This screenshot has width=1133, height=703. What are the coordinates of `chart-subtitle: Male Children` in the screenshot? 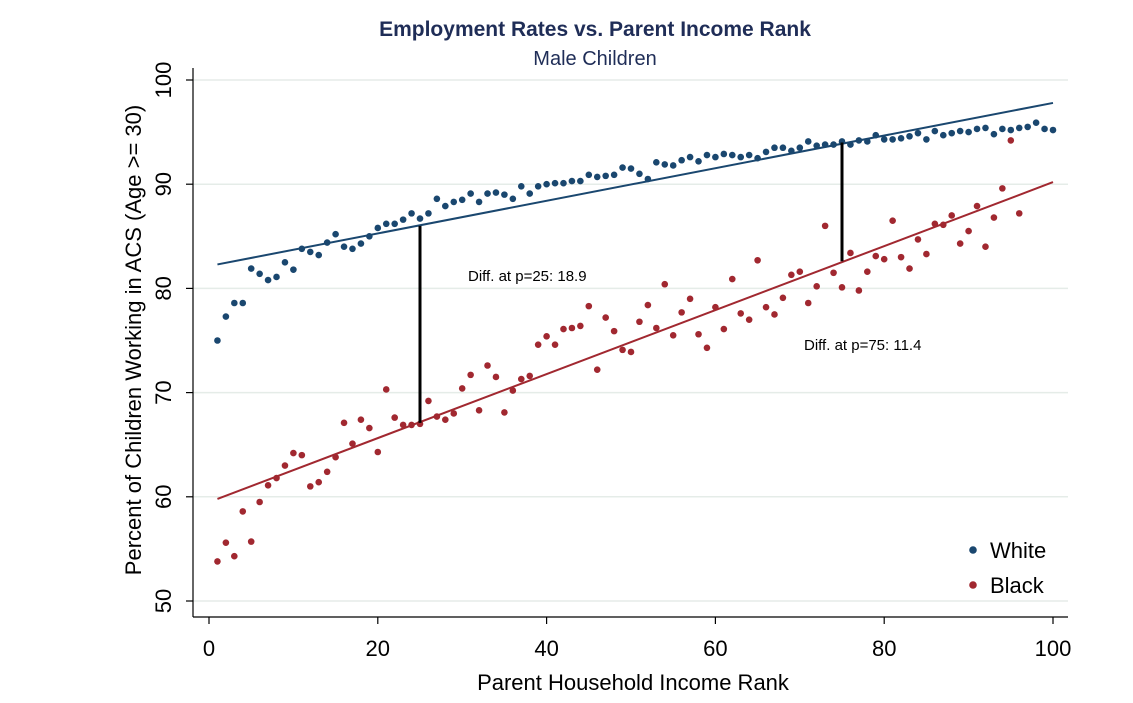 It's located at (594, 59).